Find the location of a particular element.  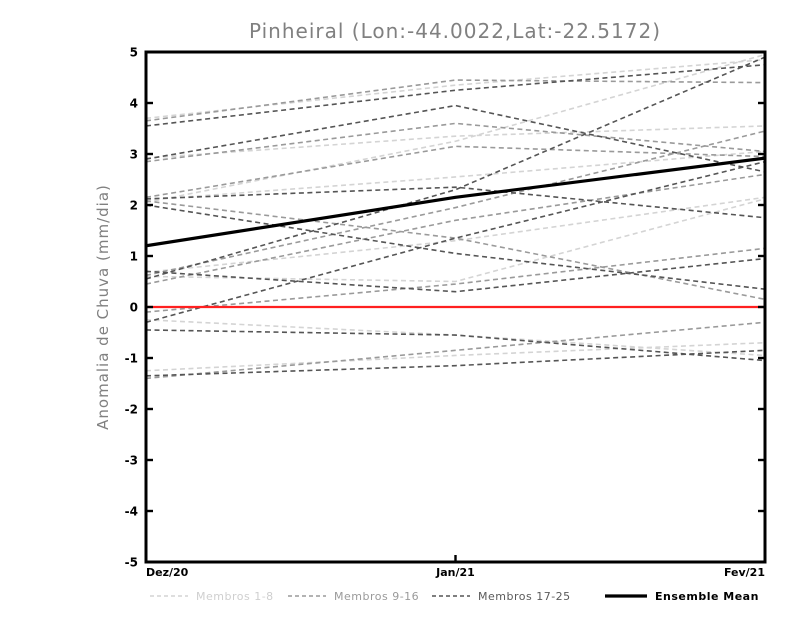

chart-title: Pinheiral (Lon:-44.0022,Lat:-22.5172) is located at coordinates (455, 31).